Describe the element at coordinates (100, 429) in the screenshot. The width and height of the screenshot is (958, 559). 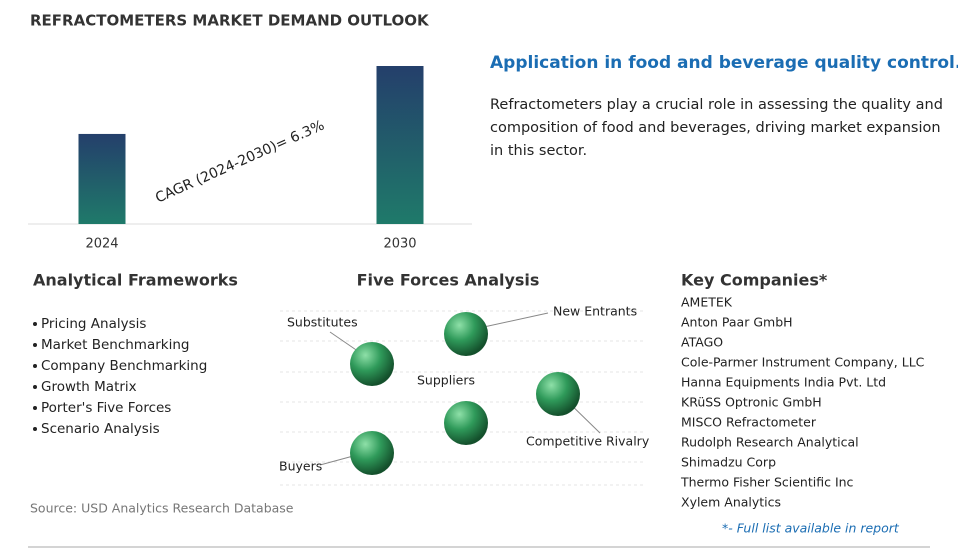
I see `framework-item: Scenario Analysis` at that location.